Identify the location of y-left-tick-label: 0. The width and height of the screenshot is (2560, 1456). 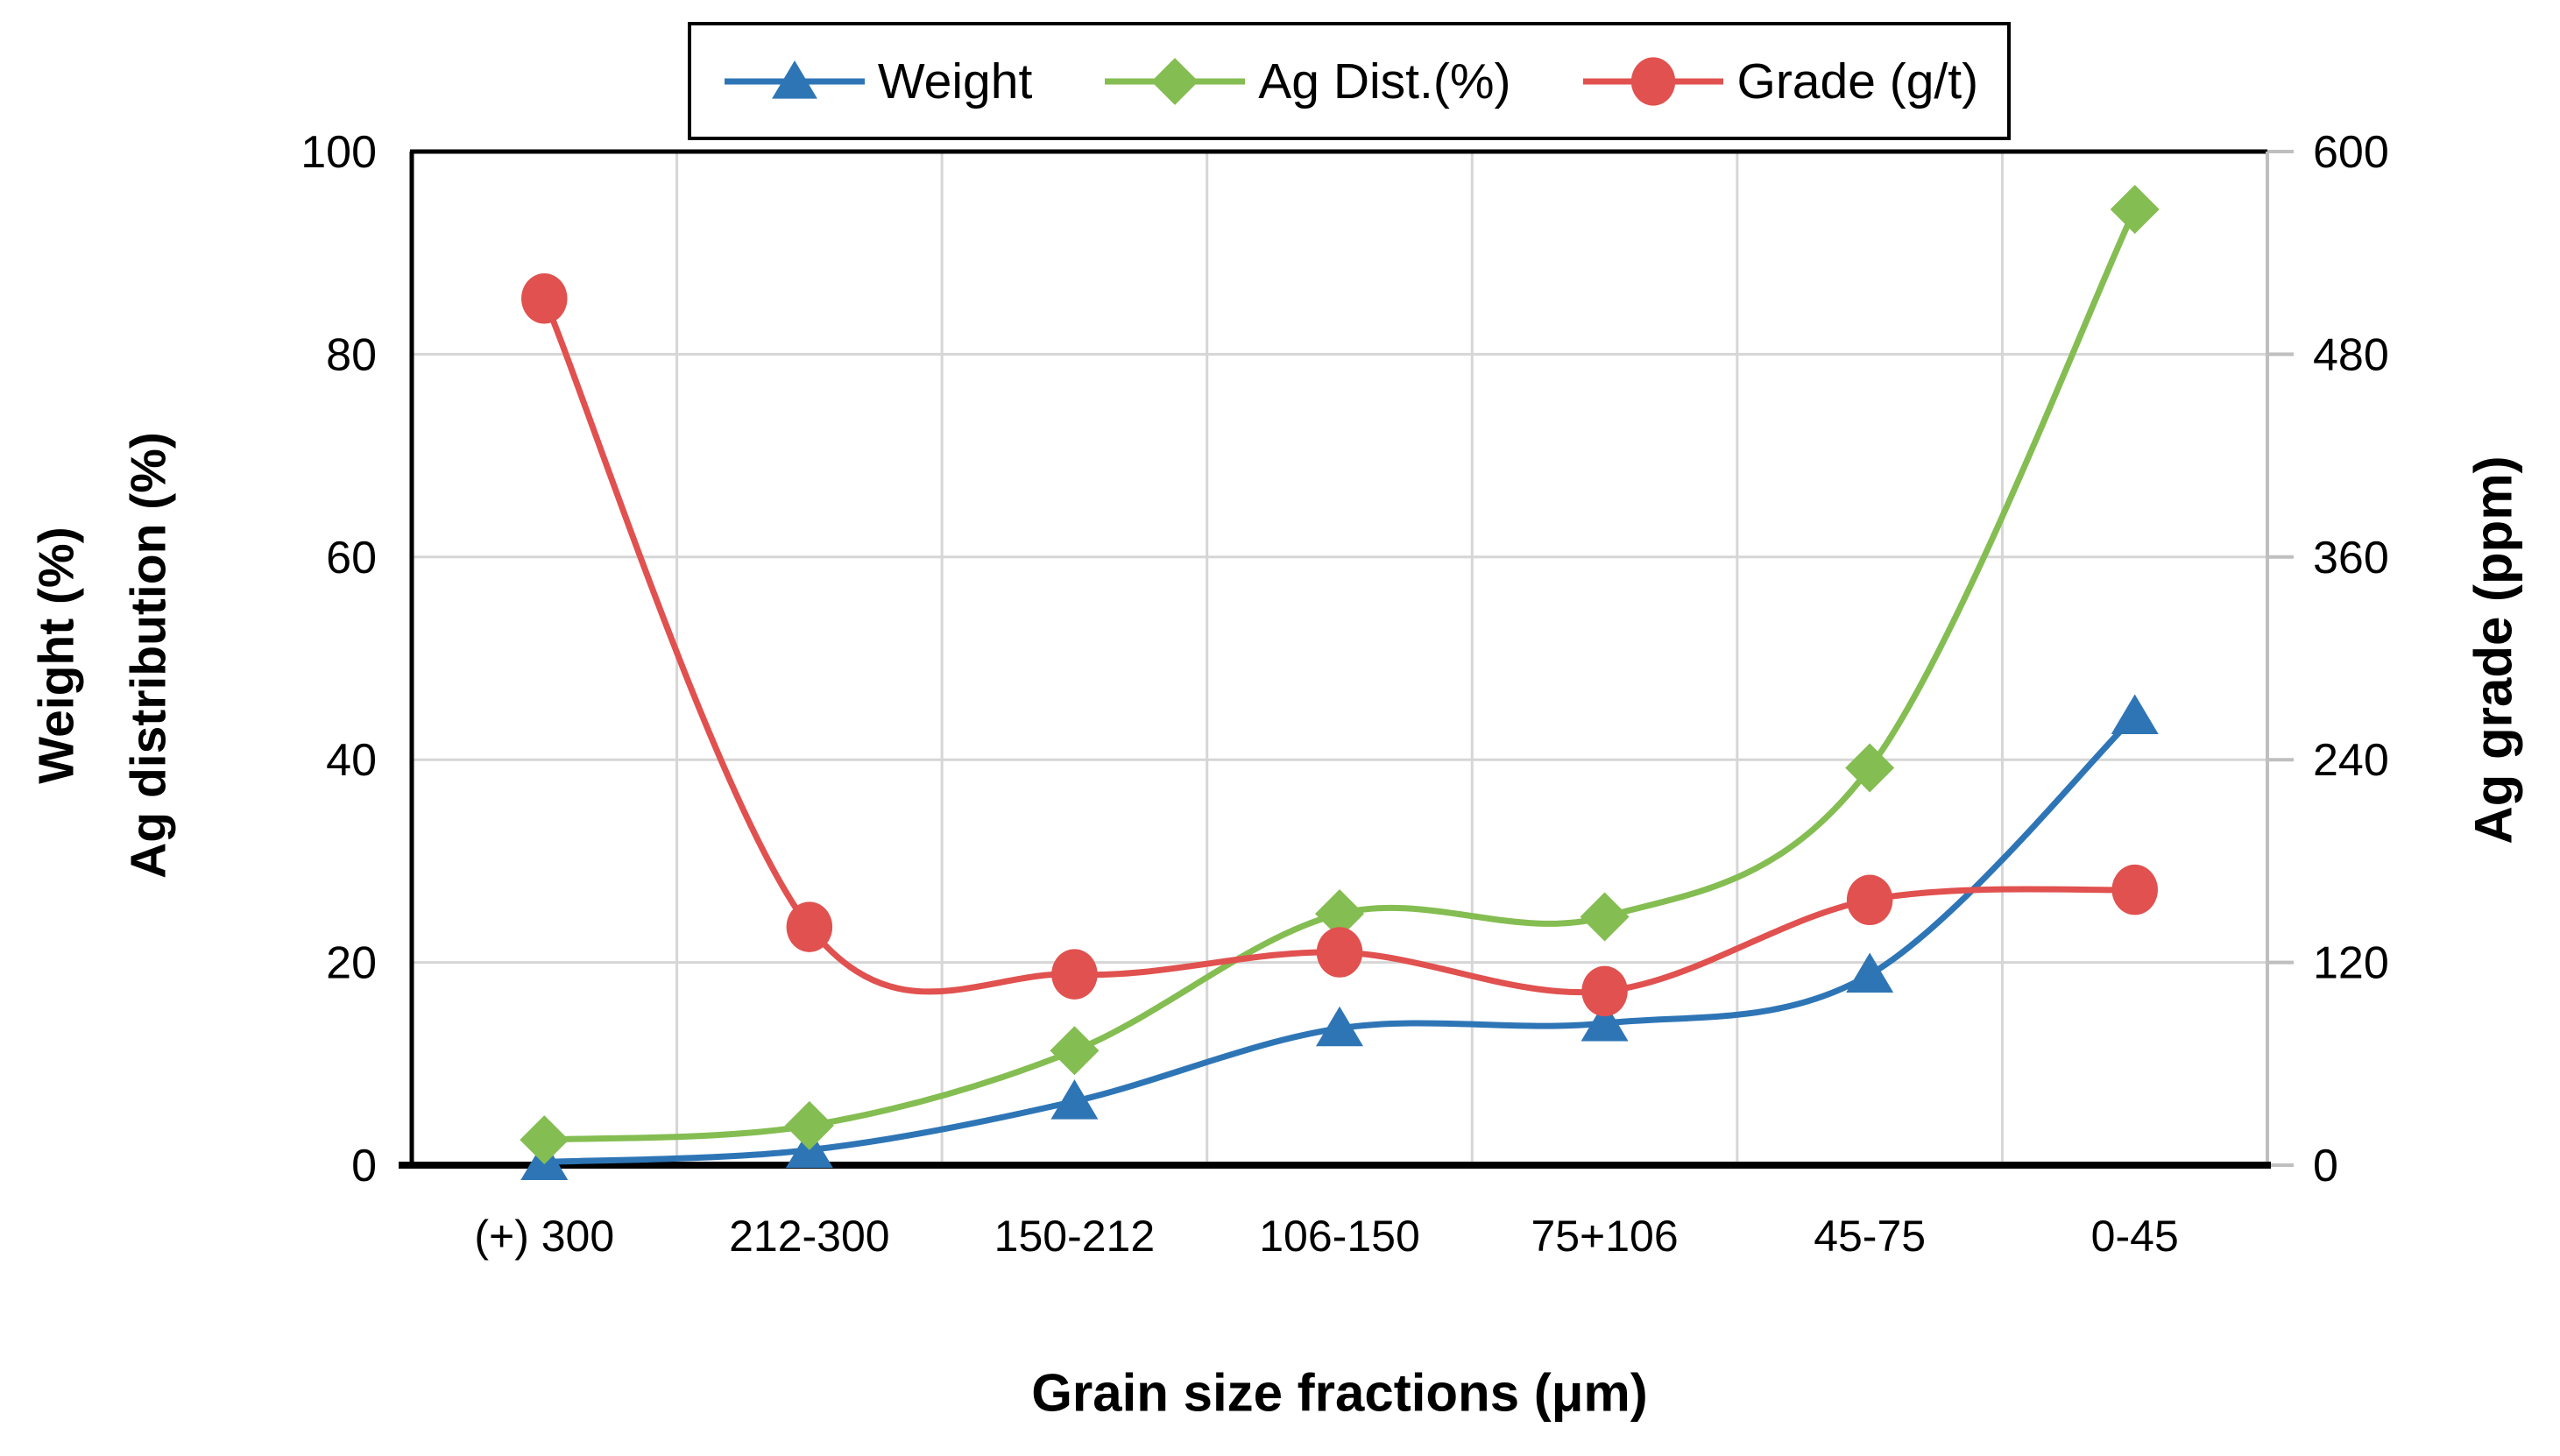
(364, 1166).